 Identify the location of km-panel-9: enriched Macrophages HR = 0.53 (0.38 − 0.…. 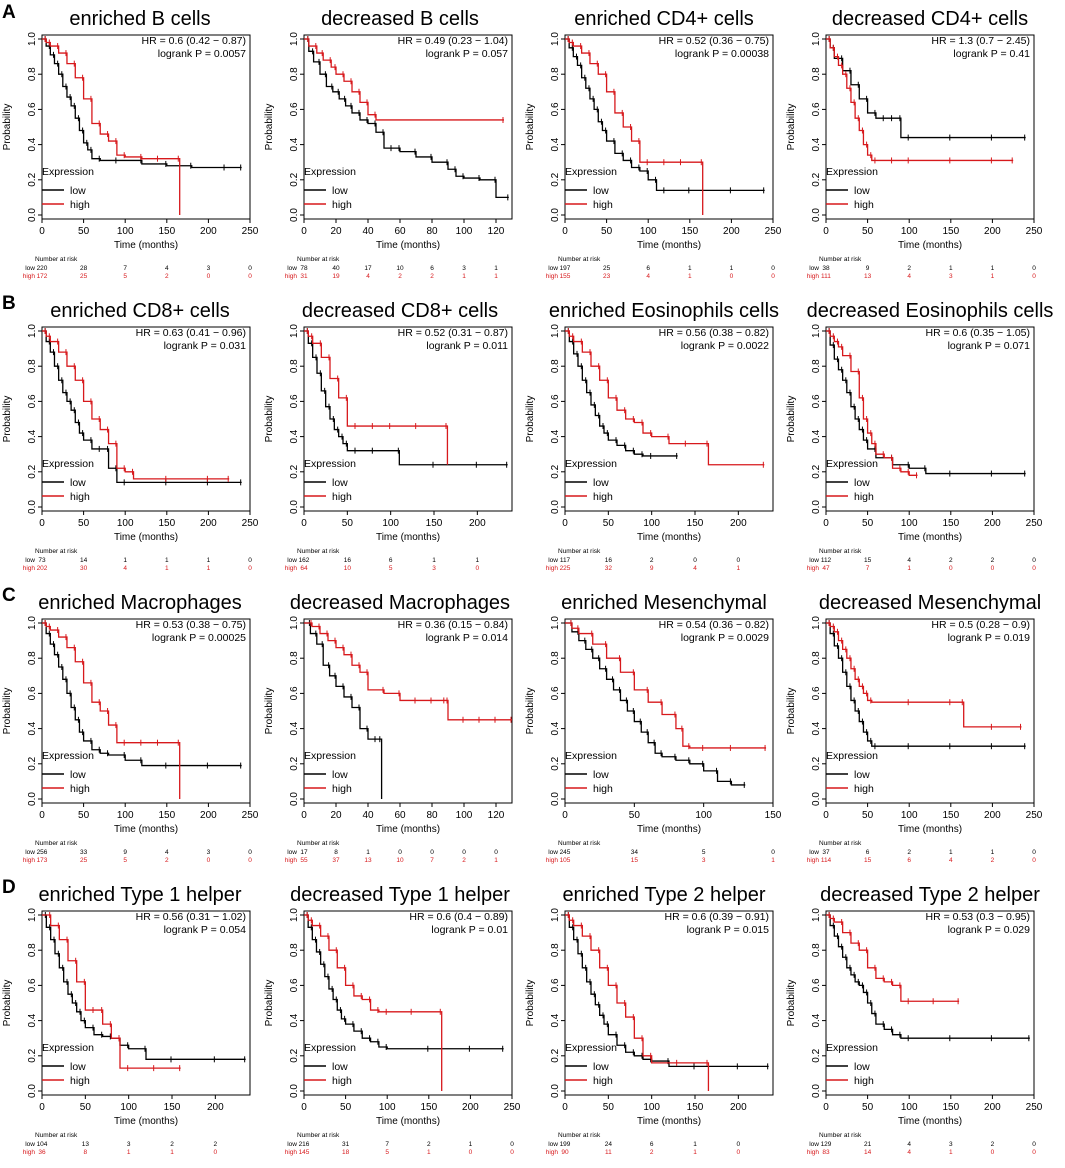
(130, 728).